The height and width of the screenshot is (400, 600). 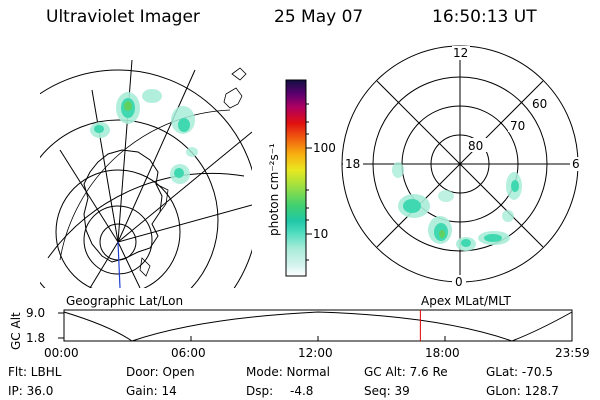 I want to click on orbit-ytick-9: 9.0, so click(x=36, y=313).